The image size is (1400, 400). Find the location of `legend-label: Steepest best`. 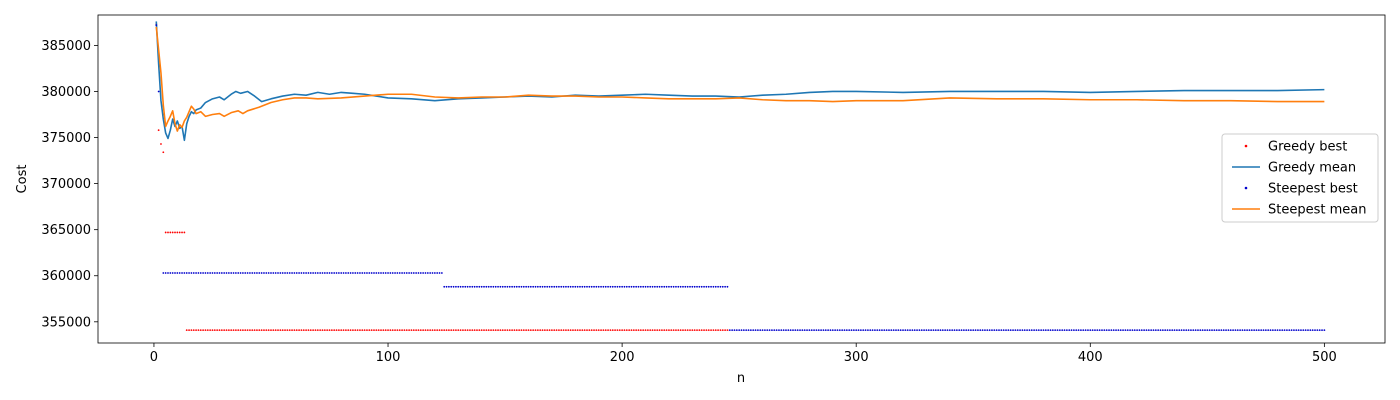

legend-label: Steepest best is located at coordinates (1313, 189).